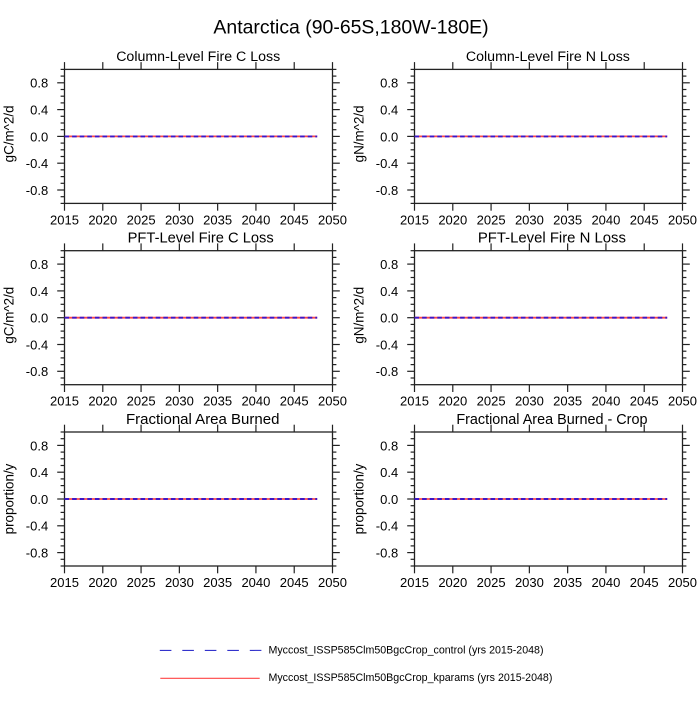 The image size is (700, 705). What do you see at coordinates (350, 28) in the screenshot?
I see `svg-text: Antarctica (90-65S,180W-180E)` at bounding box center [350, 28].